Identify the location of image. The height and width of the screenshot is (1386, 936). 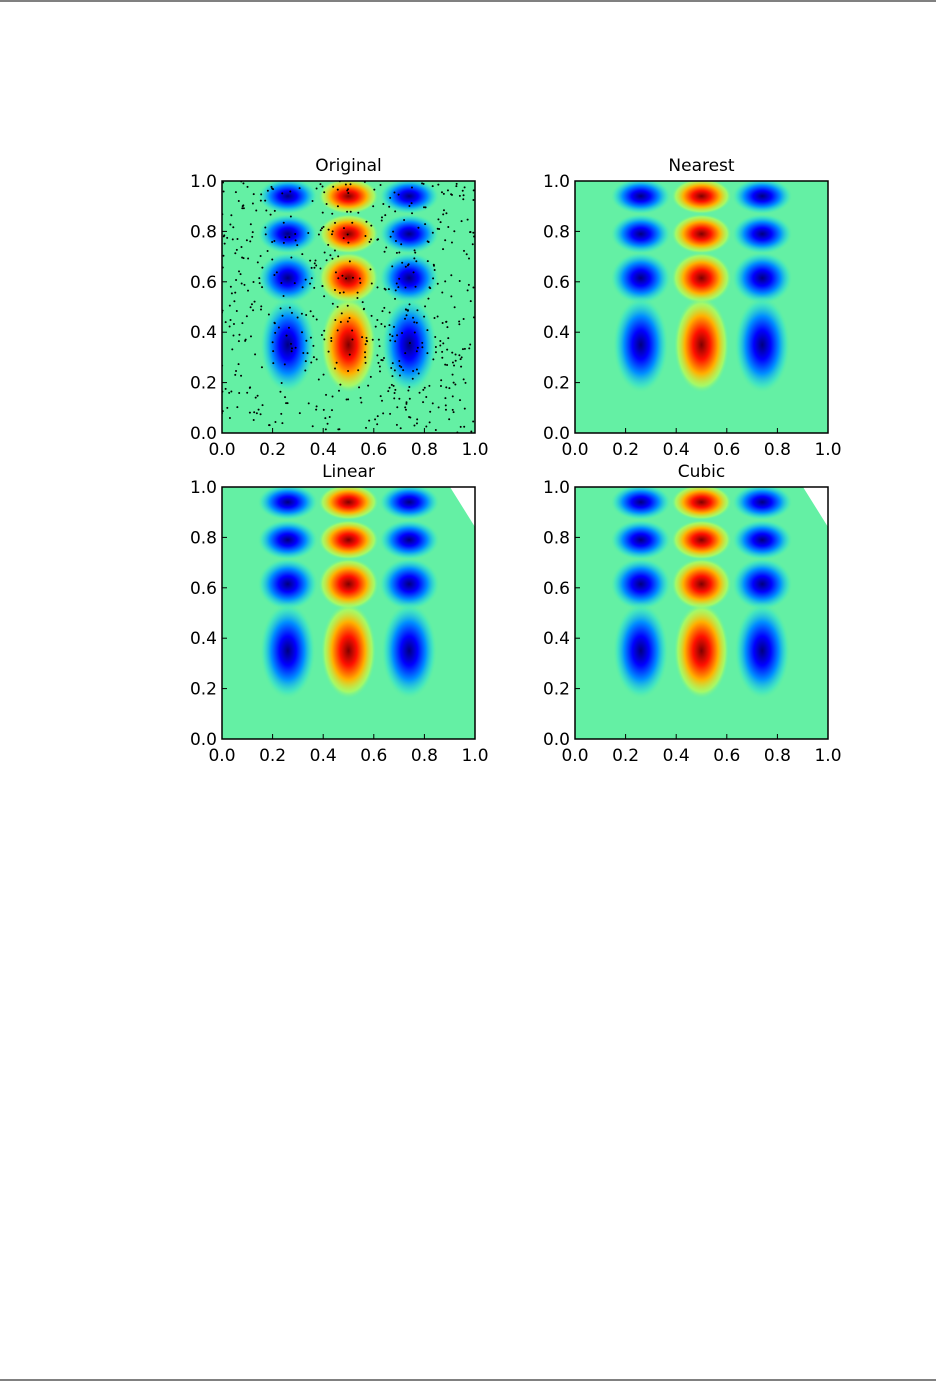
(348, 307).